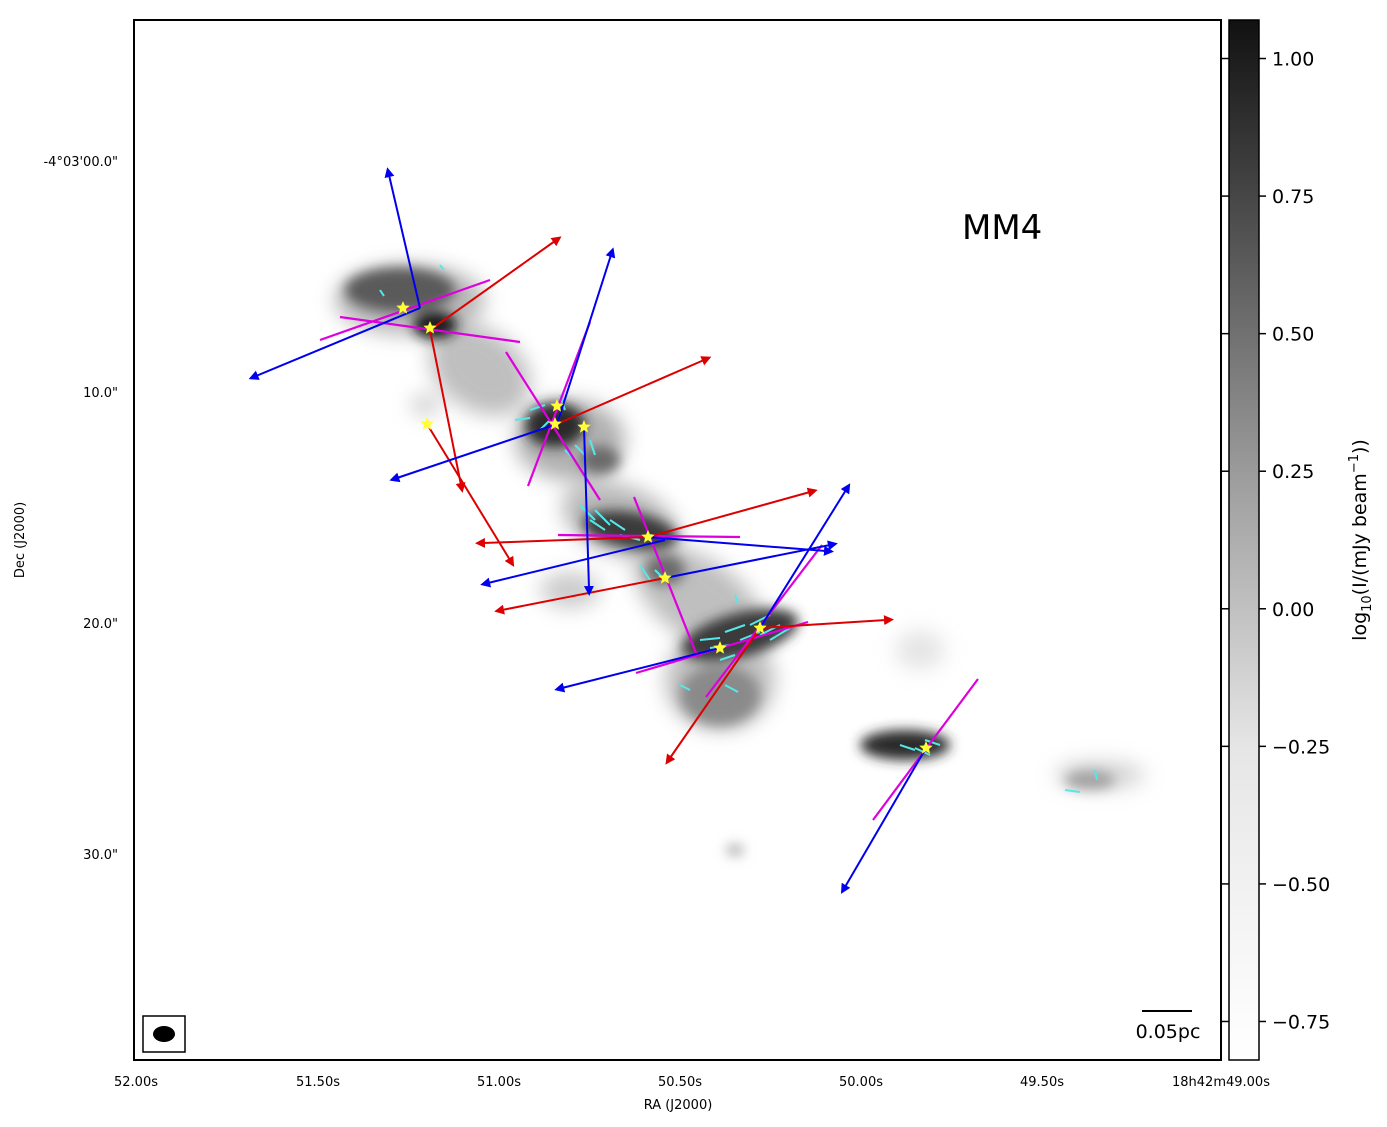 This screenshot has height=1127, width=1387. What do you see at coordinates (1275, 541) in the screenshot?
I see `colorbar-ticks: 1.00 0.75 0.50 0.25 0.00 −0.25 −0.50 −0.75` at bounding box center [1275, 541].